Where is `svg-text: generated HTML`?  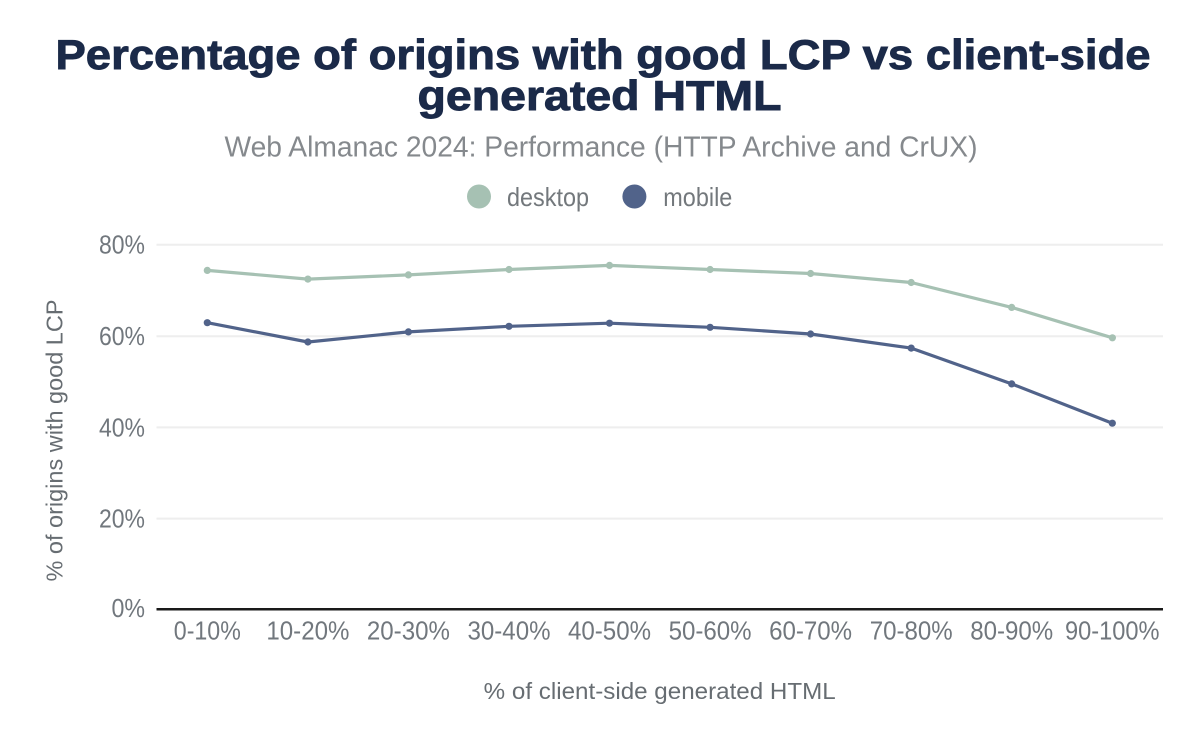
svg-text: generated HTML is located at coordinates (600, 95).